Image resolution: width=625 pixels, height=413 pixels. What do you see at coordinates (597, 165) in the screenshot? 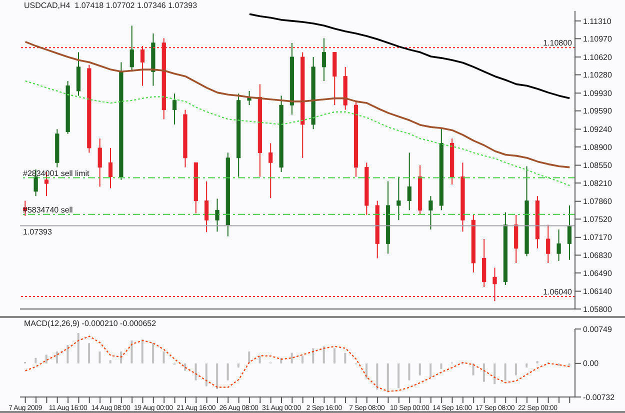
I see `y-tick-label: 1.08550` at bounding box center [597, 165].